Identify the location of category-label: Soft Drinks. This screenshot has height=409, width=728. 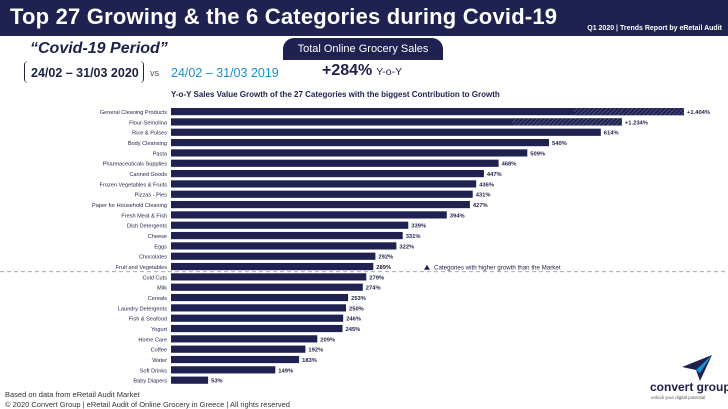
(154, 371).